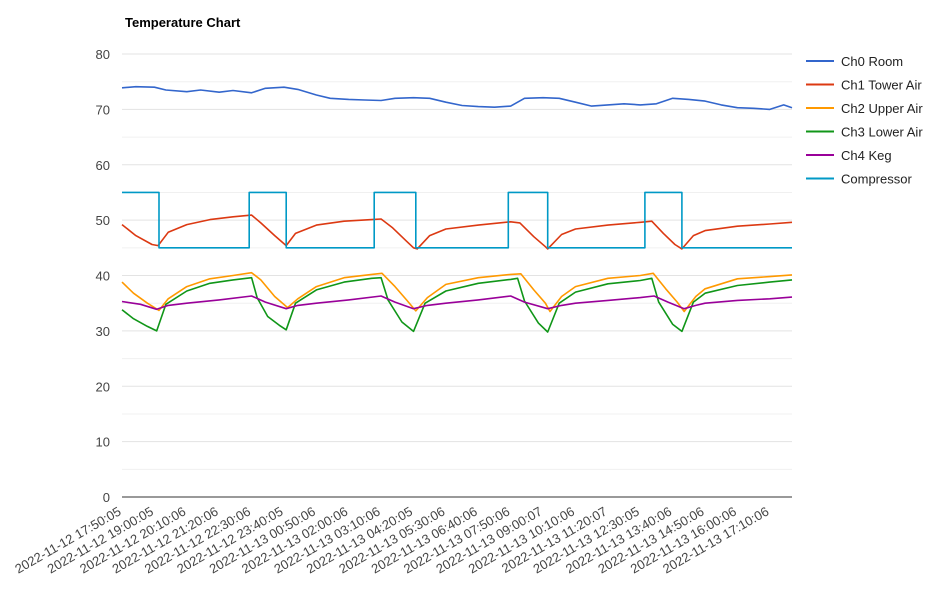  I want to click on series-line-ch4-keg, so click(457, 303).